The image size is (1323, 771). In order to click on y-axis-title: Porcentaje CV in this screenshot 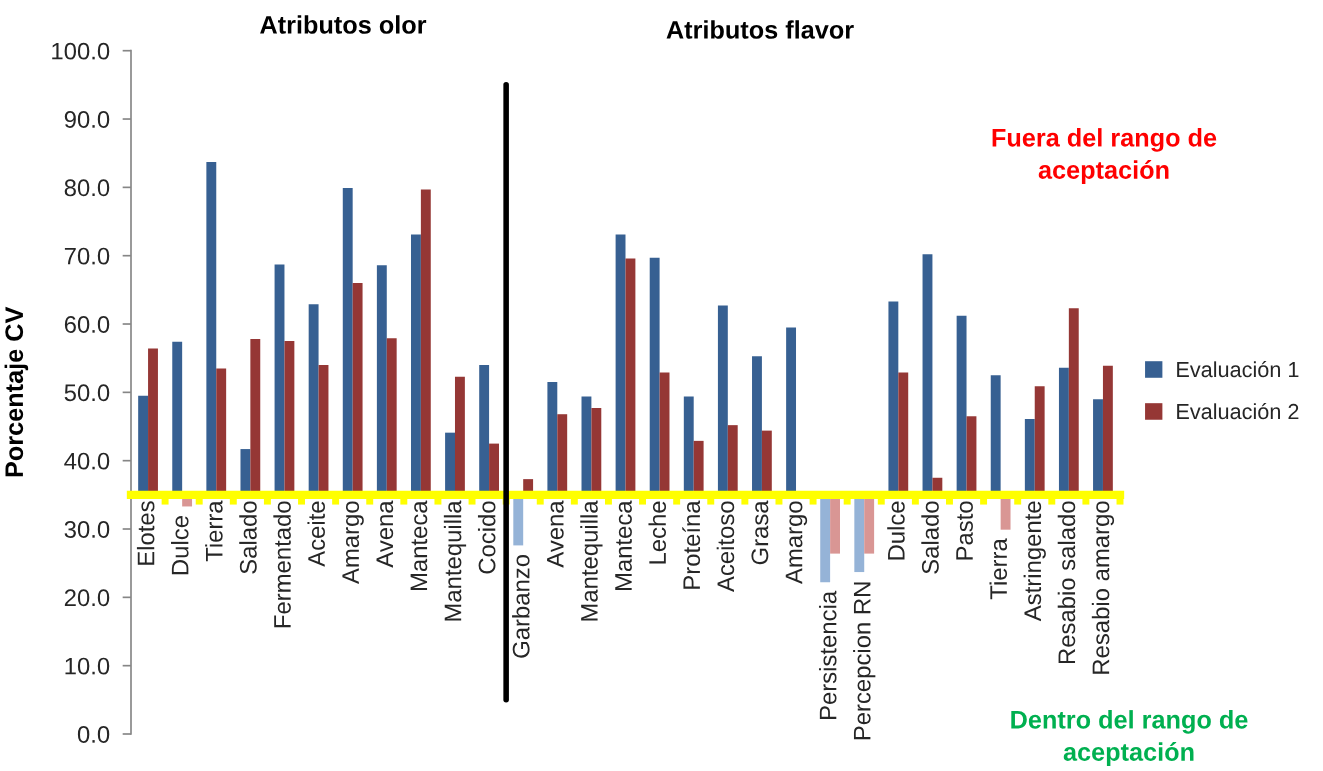, I will do `click(16, 391)`.